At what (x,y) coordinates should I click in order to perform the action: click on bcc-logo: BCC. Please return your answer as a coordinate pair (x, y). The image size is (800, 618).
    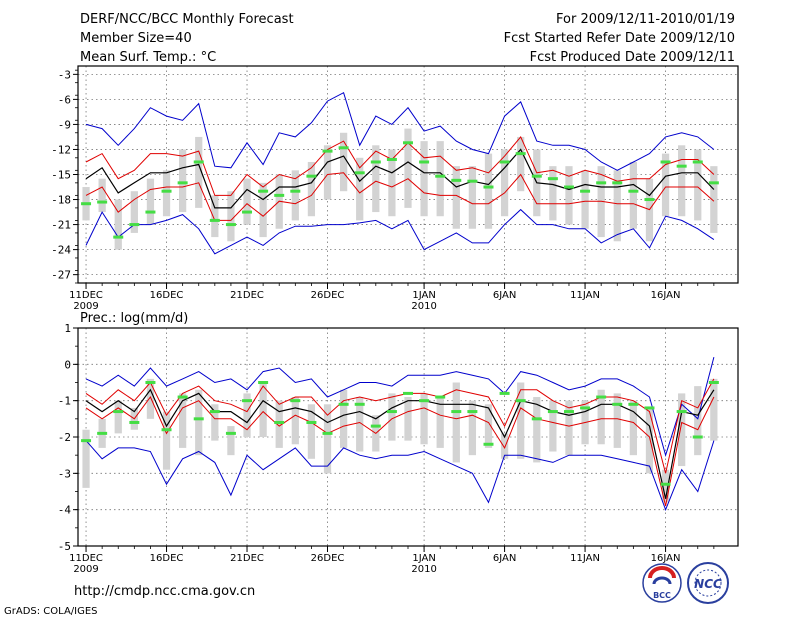
    Looking at the image, I should click on (662, 583).